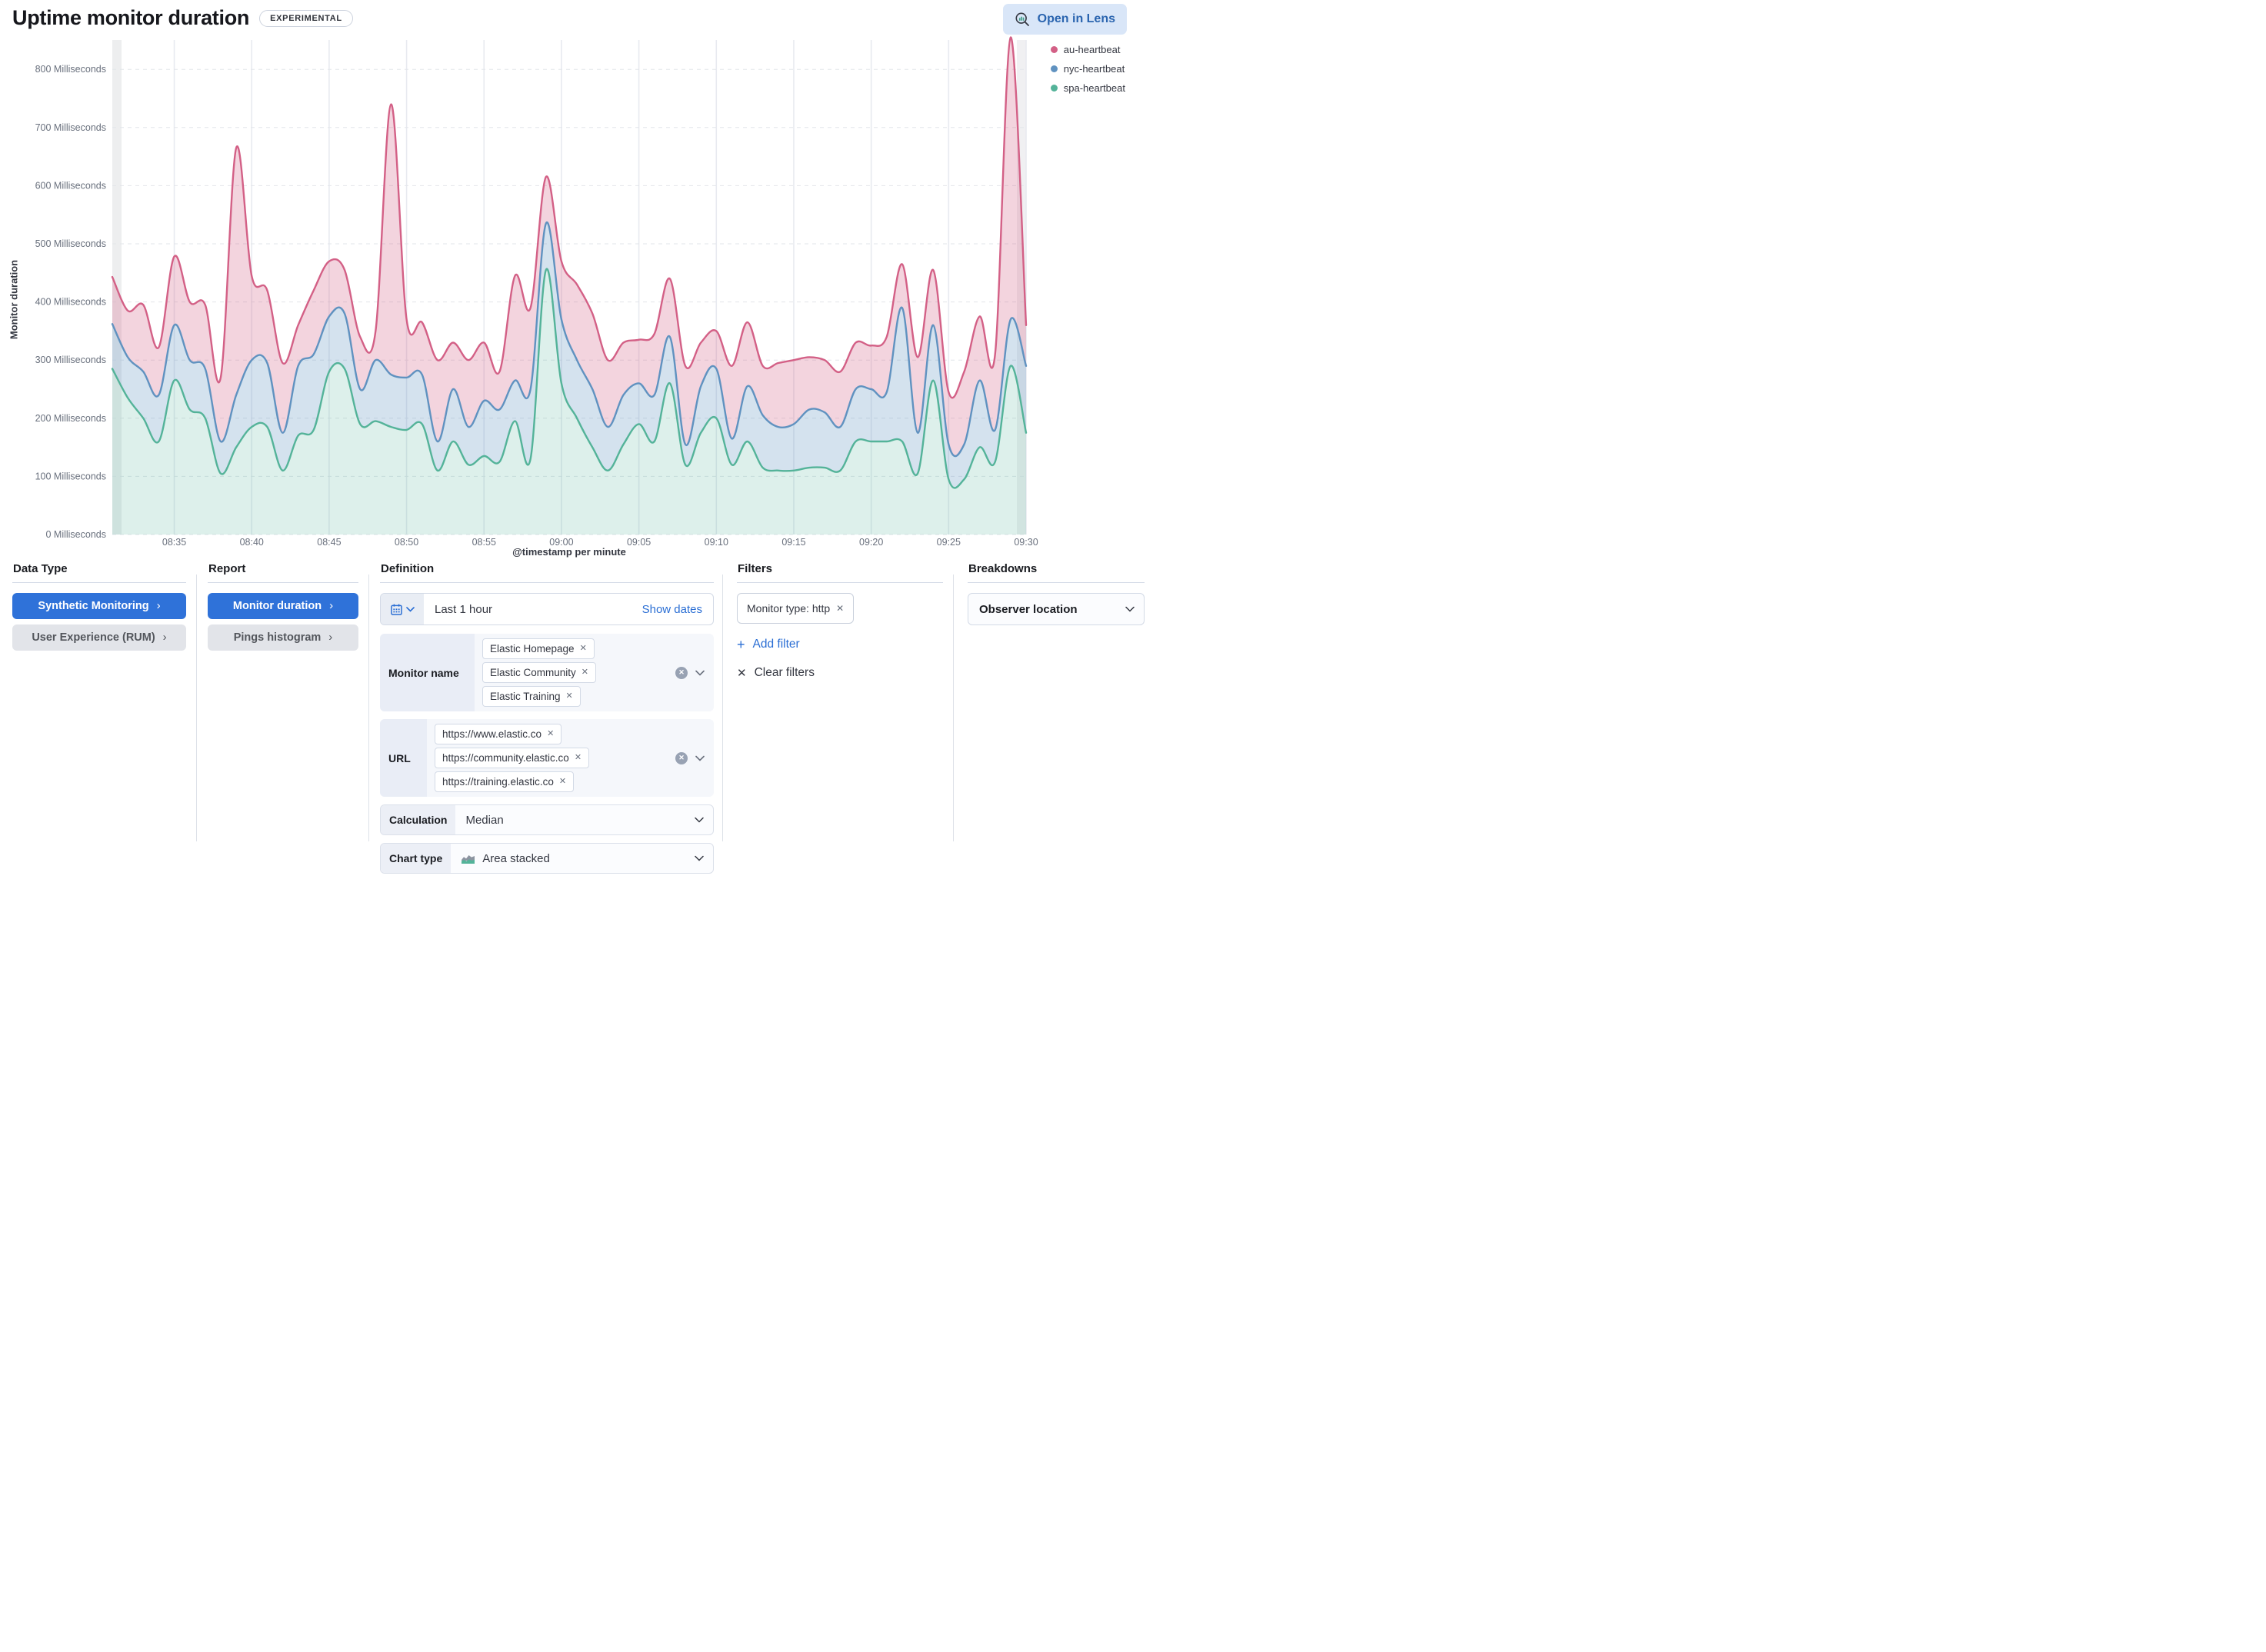  What do you see at coordinates (1023, 20) in the screenshot?
I see `lens-icon` at bounding box center [1023, 20].